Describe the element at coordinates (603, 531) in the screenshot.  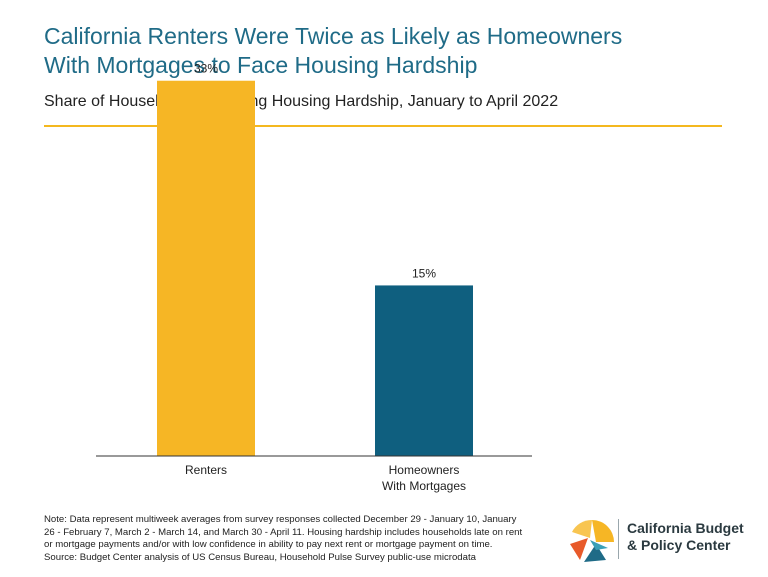
I see `logo-petal-yellow` at that location.